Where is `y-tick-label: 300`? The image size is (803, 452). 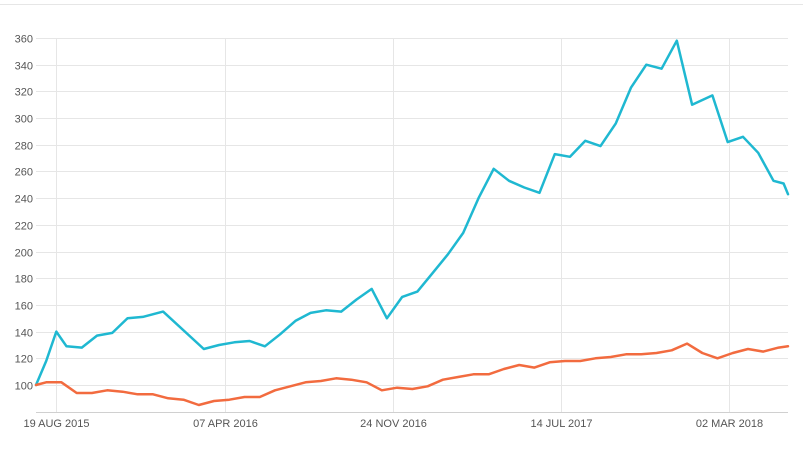
y-tick-label: 300 is located at coordinates (24, 120).